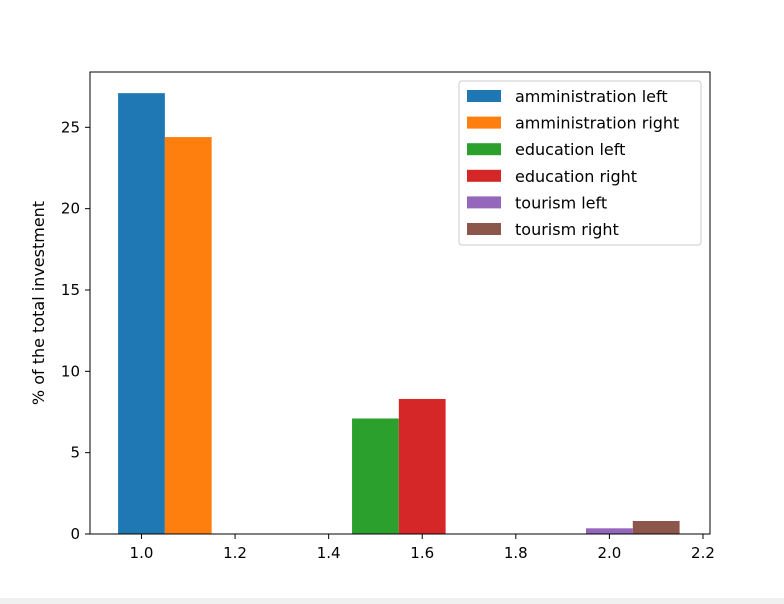 The height and width of the screenshot is (604, 784). I want to click on x-tick-label: 1.0, so click(142, 553).